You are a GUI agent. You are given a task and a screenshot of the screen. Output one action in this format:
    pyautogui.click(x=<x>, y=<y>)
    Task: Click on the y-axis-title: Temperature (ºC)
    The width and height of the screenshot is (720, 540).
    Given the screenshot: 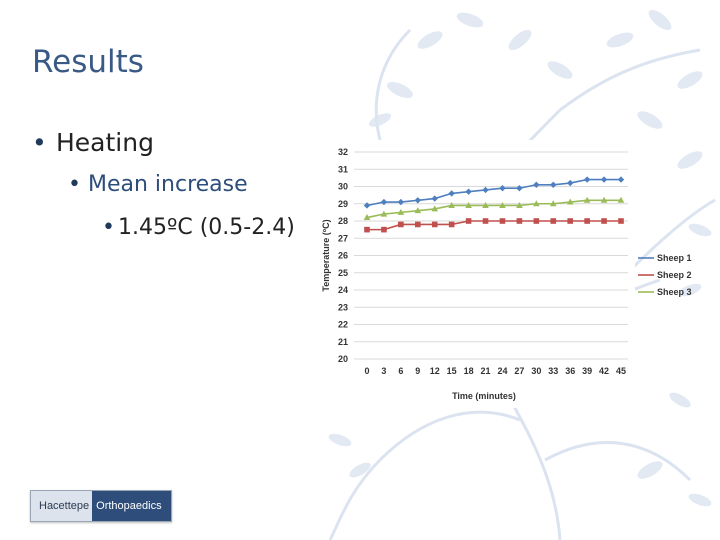 What is the action you would take?
    pyautogui.click(x=326, y=255)
    